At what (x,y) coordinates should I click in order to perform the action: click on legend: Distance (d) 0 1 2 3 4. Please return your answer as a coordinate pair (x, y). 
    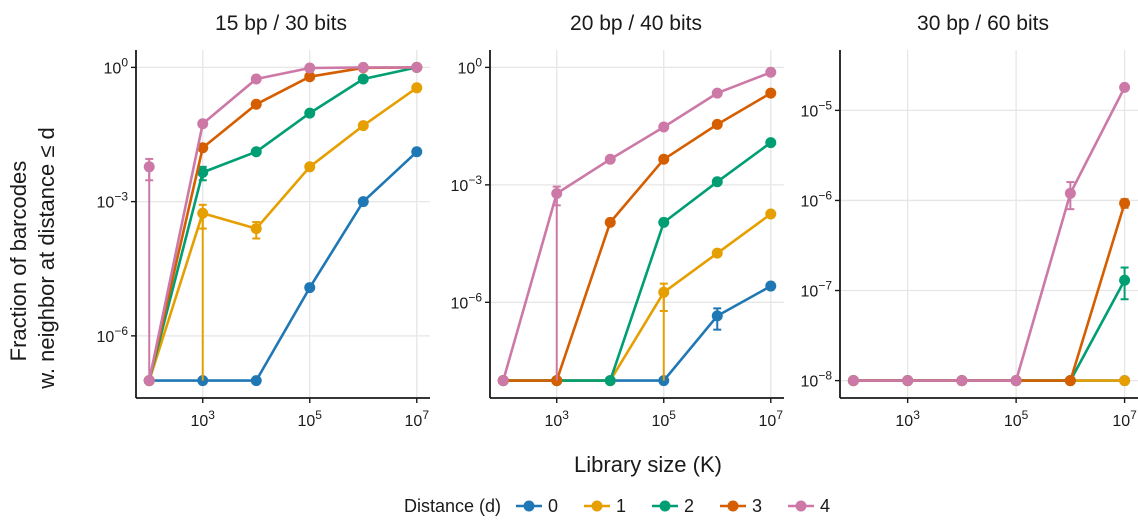
    Looking at the image, I should click on (617, 506).